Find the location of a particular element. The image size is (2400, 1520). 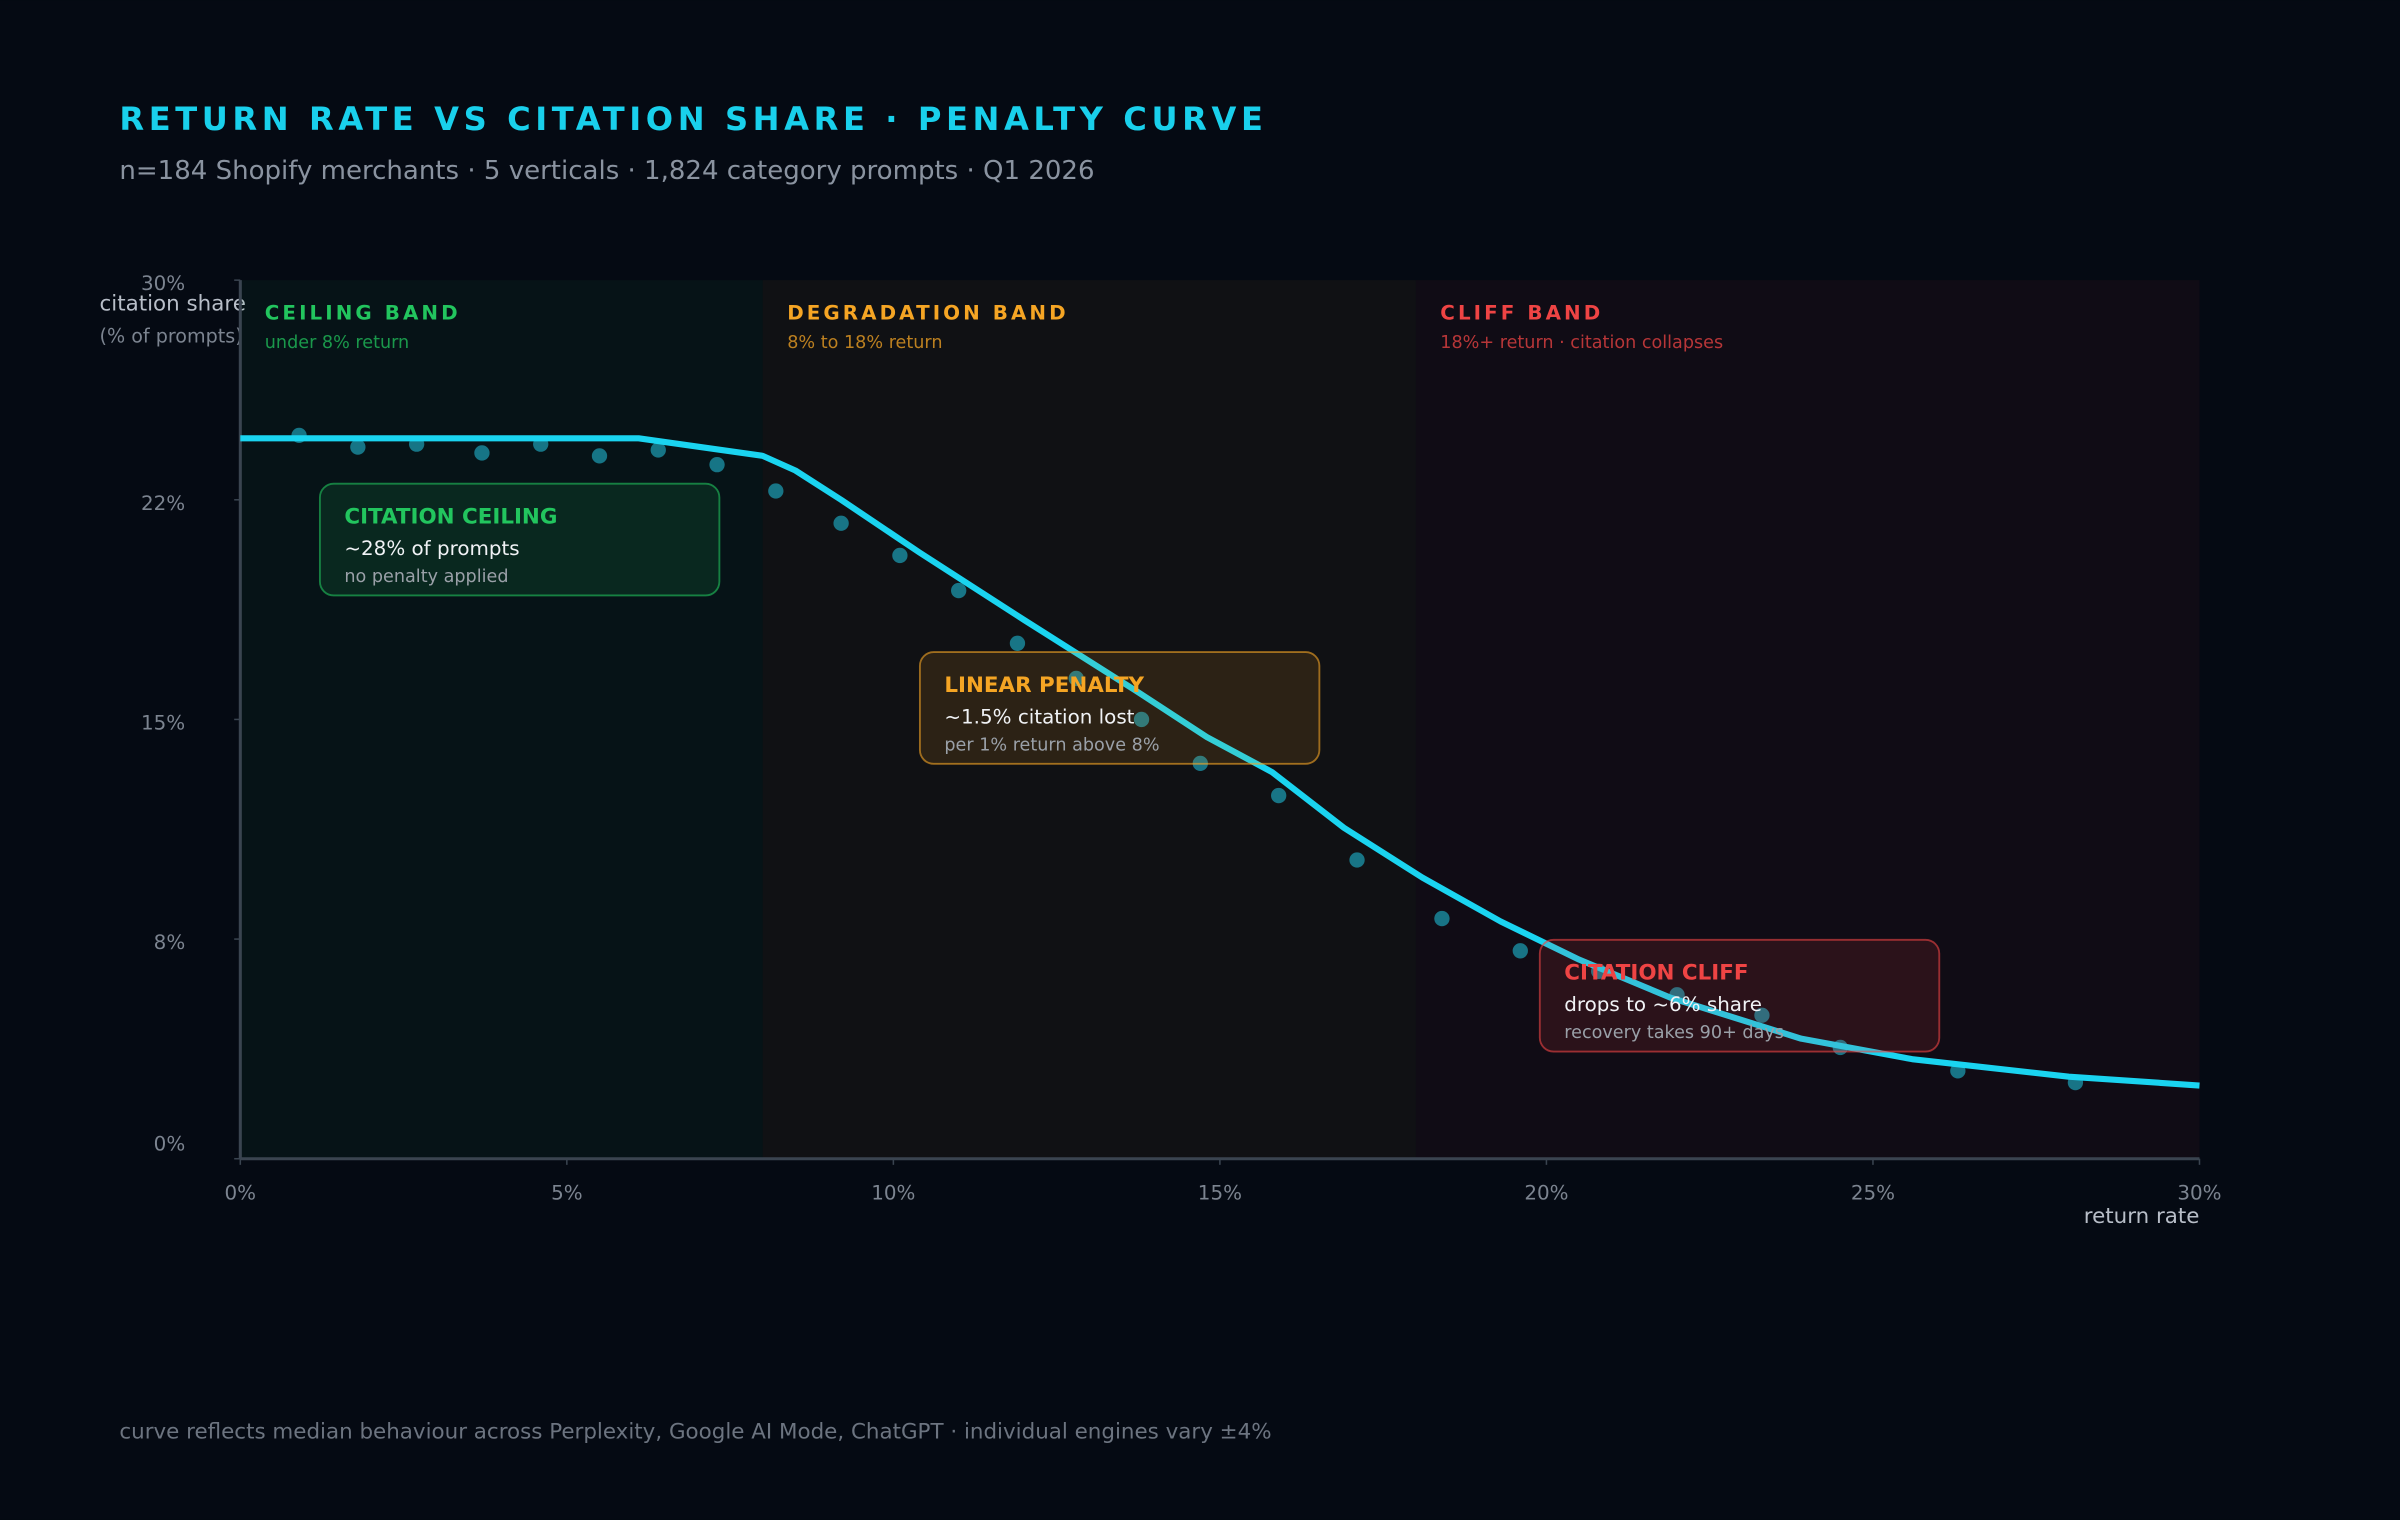

x-axis-label: return rate is located at coordinates (2142, 1216).